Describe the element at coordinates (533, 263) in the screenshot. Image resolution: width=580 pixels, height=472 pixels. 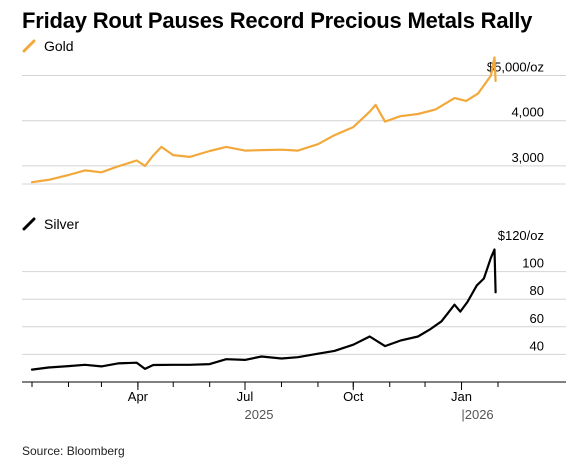
I see `silver-ytick-label-3: 100` at that location.